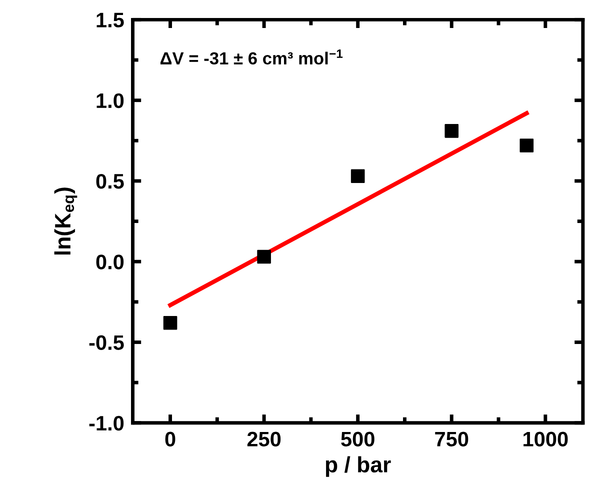  What do you see at coordinates (264, 439) in the screenshot?
I see `x-tick-label: 250` at bounding box center [264, 439].